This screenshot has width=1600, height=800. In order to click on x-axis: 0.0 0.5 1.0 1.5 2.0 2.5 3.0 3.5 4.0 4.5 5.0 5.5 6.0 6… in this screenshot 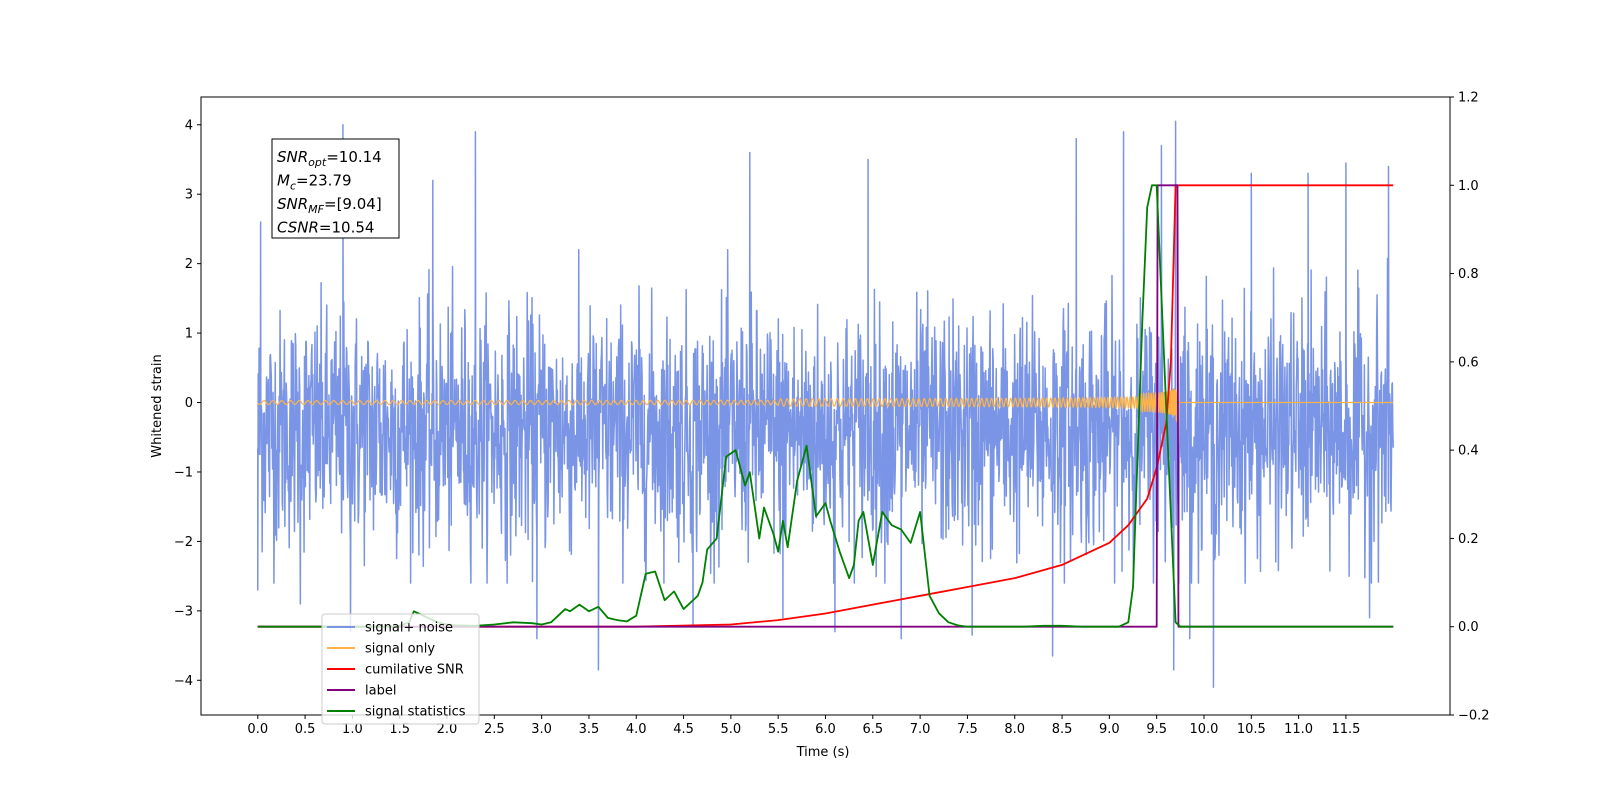, I will do `click(803, 726)`.